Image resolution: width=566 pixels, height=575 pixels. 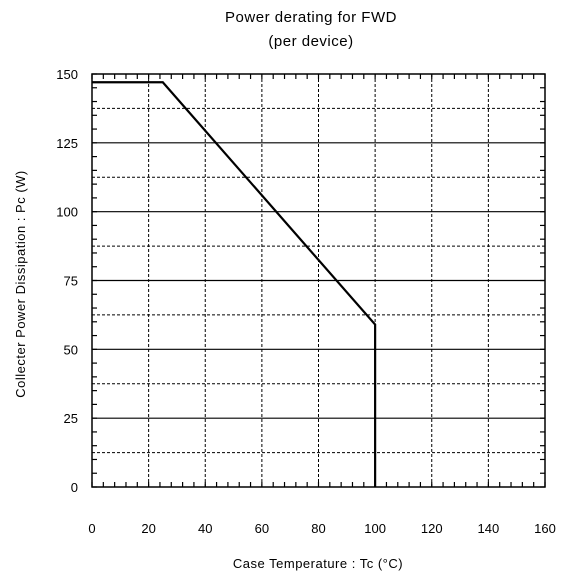 I want to click on x-tick-labels: 0 20 40 60 80 100 120 140 160, so click(x=321, y=528).